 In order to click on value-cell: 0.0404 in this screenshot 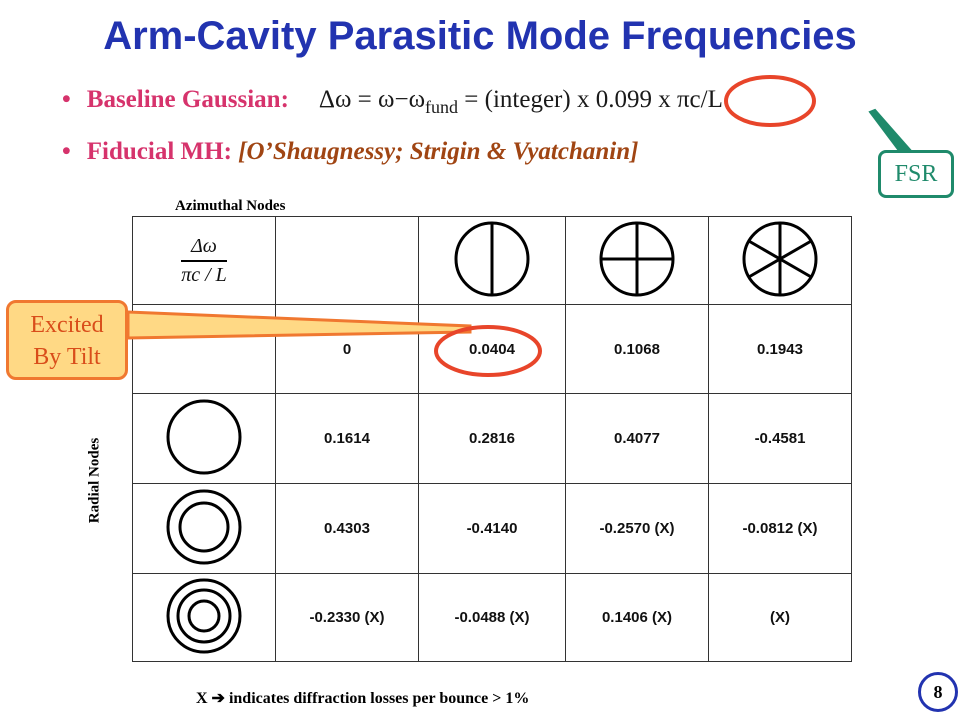, I will do `click(492, 349)`.